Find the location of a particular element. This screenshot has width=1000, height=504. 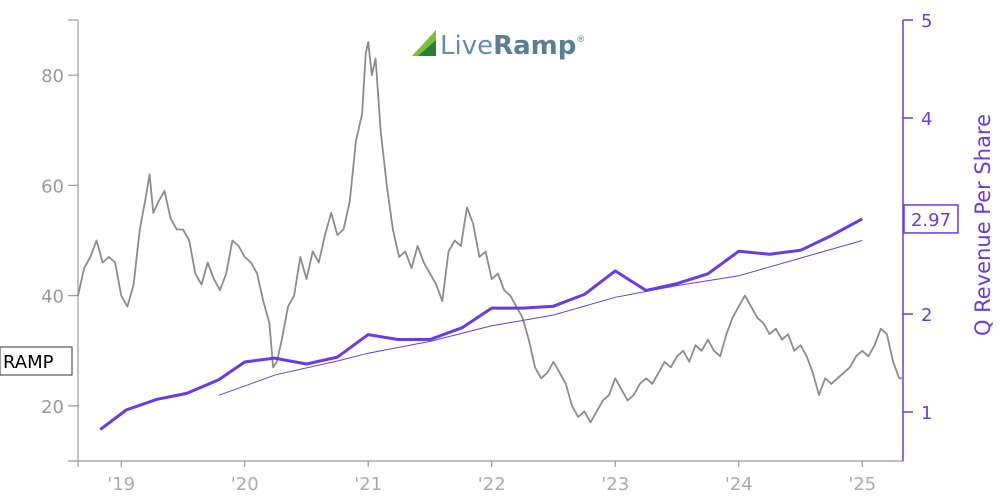

left-axis-tick-label: 60 is located at coordinates (52, 186).